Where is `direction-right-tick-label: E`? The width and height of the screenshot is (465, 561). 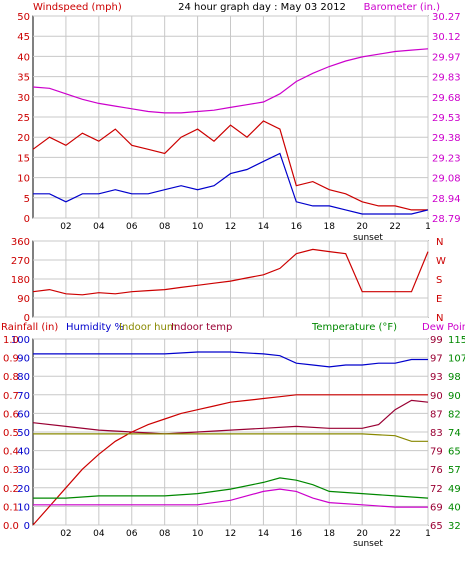
direction-right-tick-label: E is located at coordinates (439, 299).